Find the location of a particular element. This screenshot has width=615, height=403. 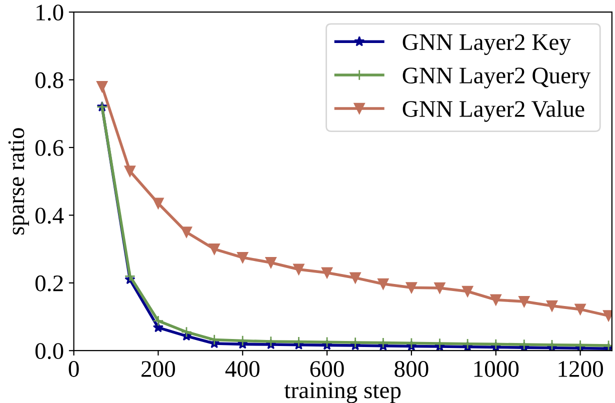

x-tick-label: 0 is located at coordinates (73, 369).